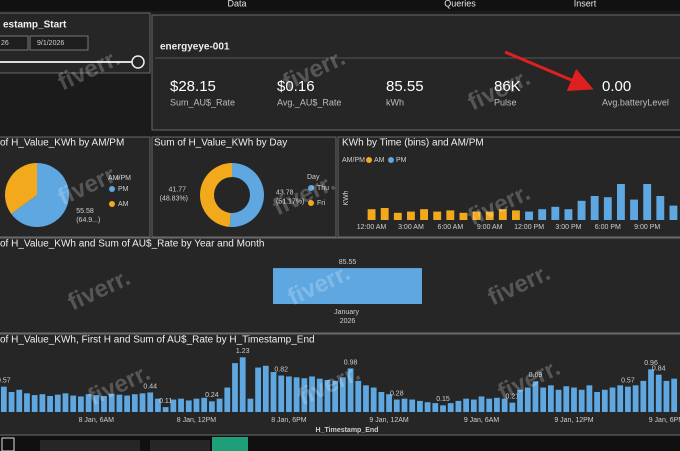 This screenshot has width=680, height=451. I want to click on data-label: 1.23, so click(243, 351).